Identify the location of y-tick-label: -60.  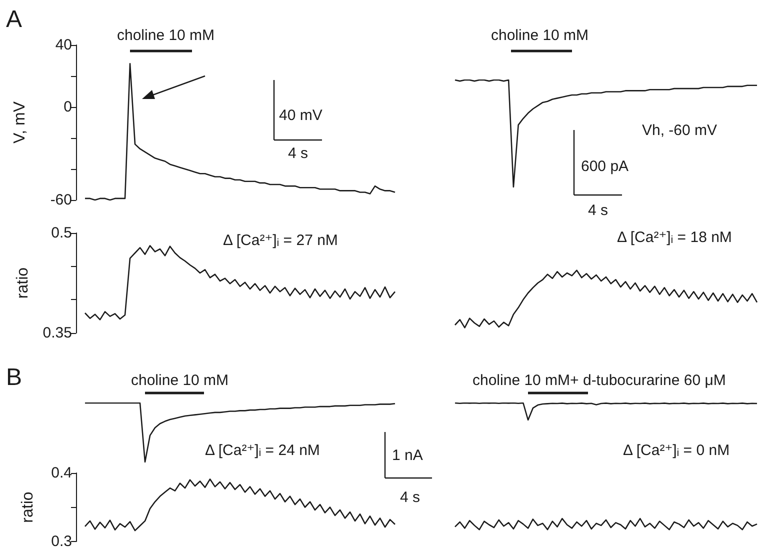
(61, 200).